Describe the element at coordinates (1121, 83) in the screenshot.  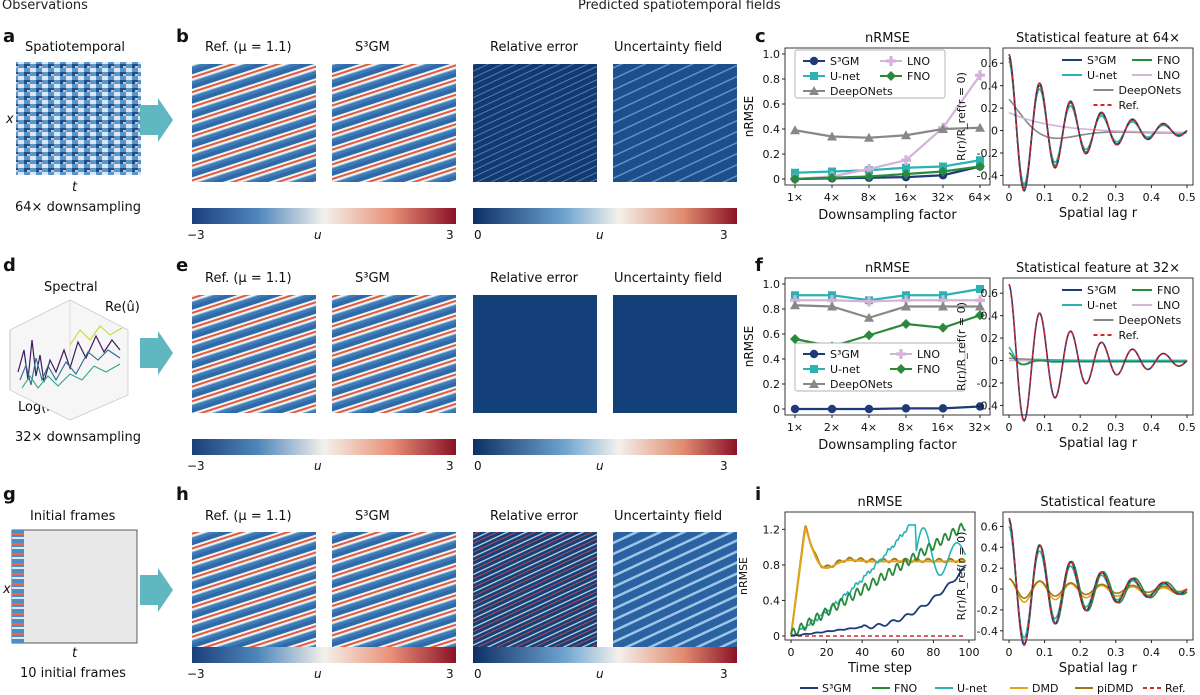
I see `legend: S³GM FNO U-net LNO DeepONets Ref.` at that location.